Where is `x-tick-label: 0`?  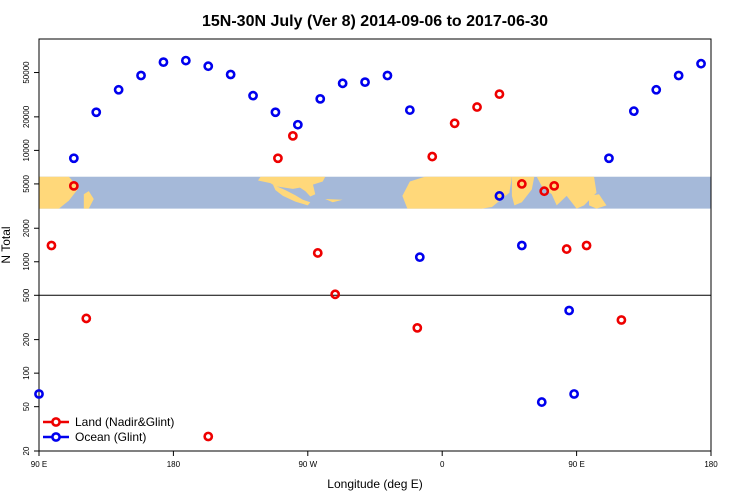 x-tick-label: 0 is located at coordinates (442, 464).